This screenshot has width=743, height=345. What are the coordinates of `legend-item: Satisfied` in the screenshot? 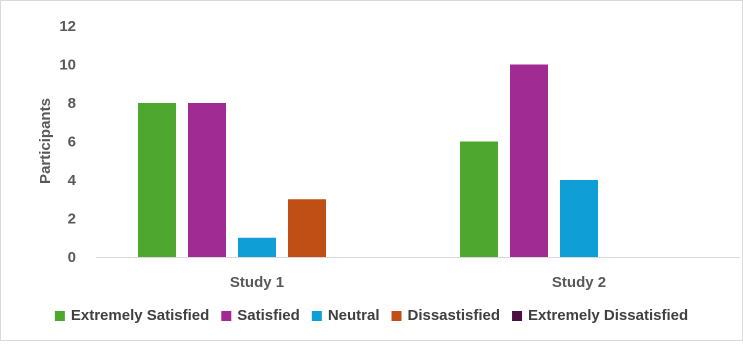 It's located at (260, 315).